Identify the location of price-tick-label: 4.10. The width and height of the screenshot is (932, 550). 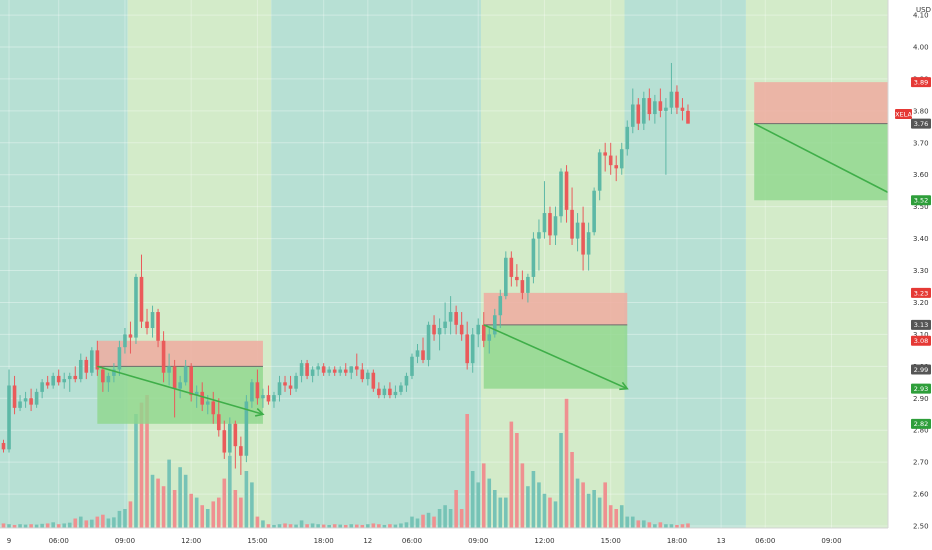
(921, 16).